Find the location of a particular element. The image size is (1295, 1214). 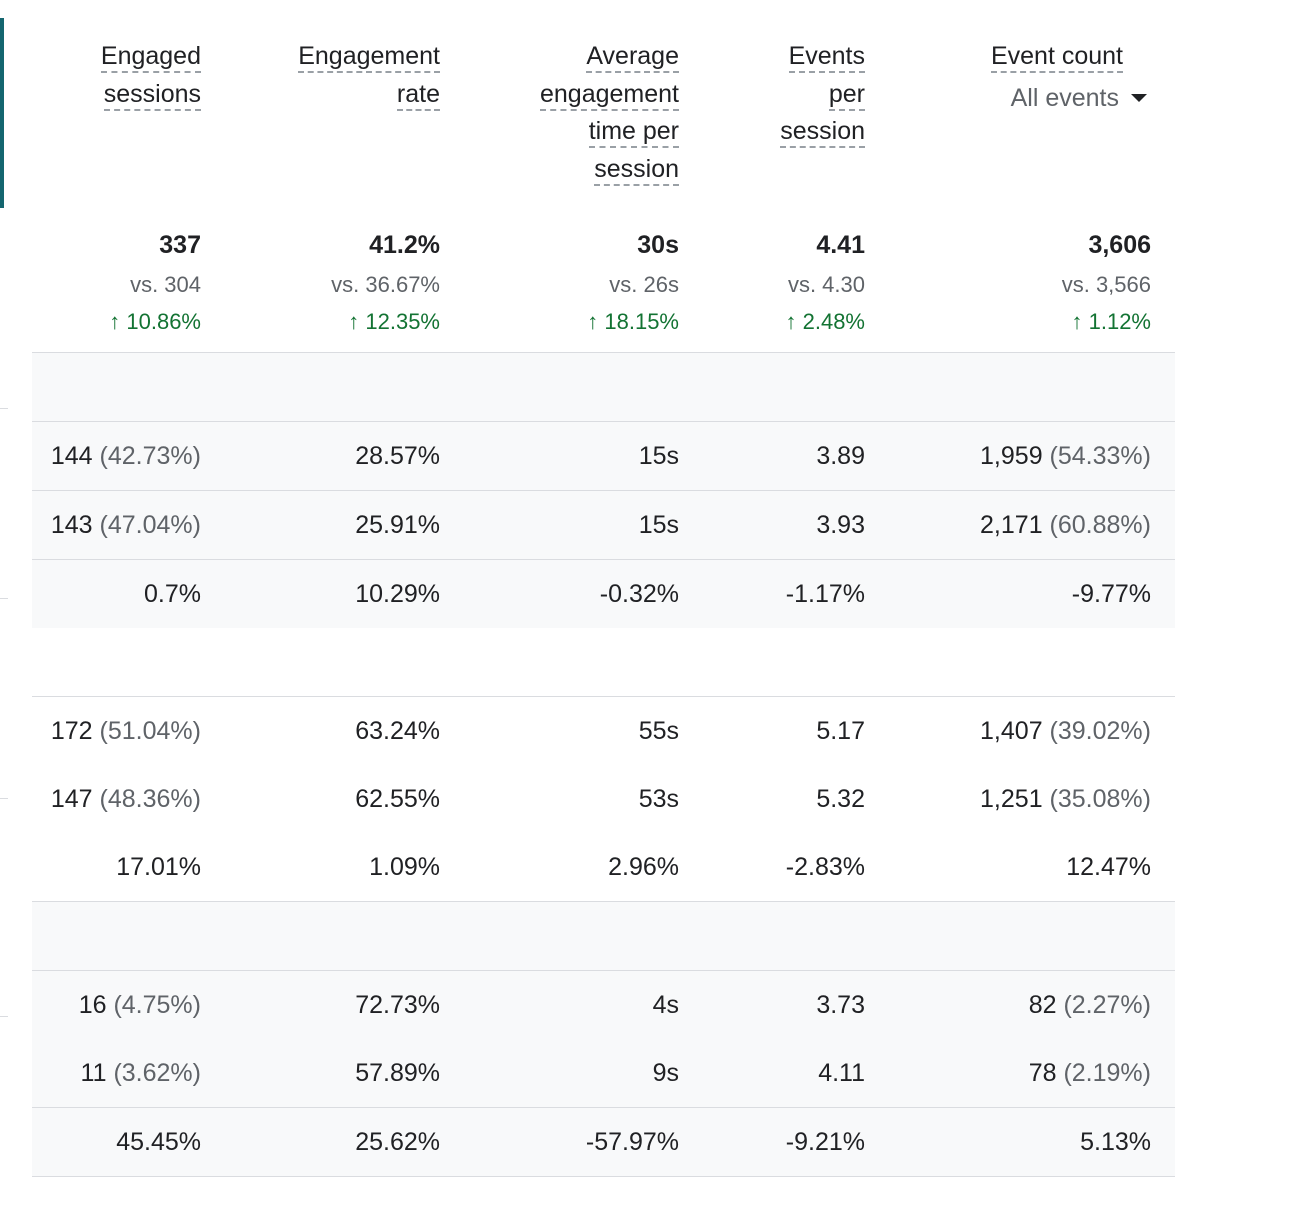

cell-avg-engagement-time: 2.96% is located at coordinates (643, 867).